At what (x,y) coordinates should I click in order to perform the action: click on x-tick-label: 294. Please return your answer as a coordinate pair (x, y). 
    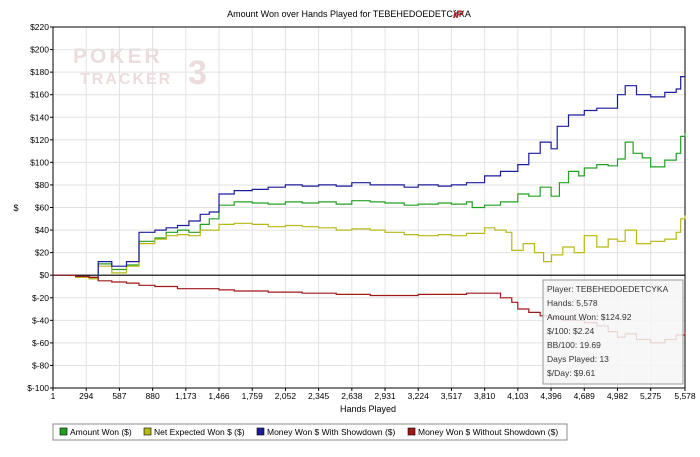
    Looking at the image, I should click on (86, 396).